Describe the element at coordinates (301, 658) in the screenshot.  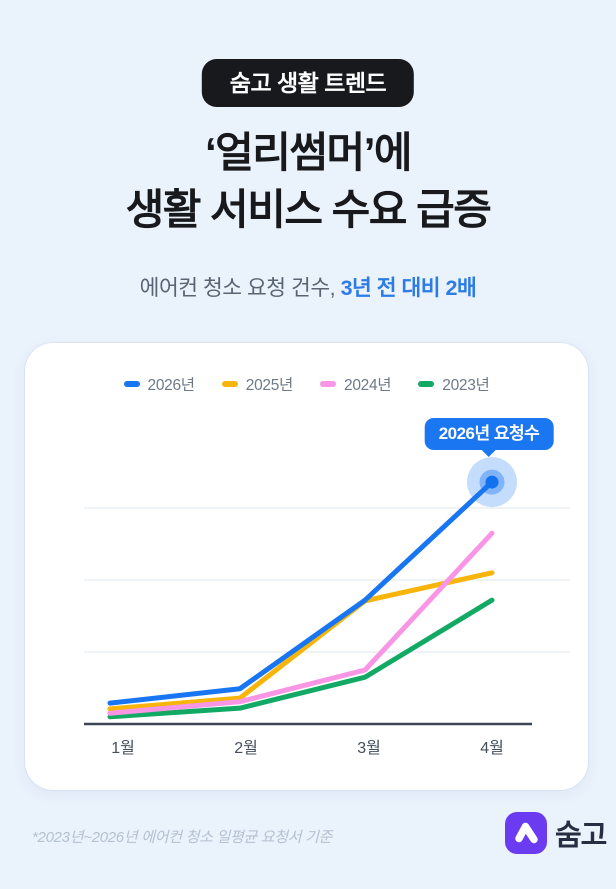
I see `series-line-2023년` at that location.